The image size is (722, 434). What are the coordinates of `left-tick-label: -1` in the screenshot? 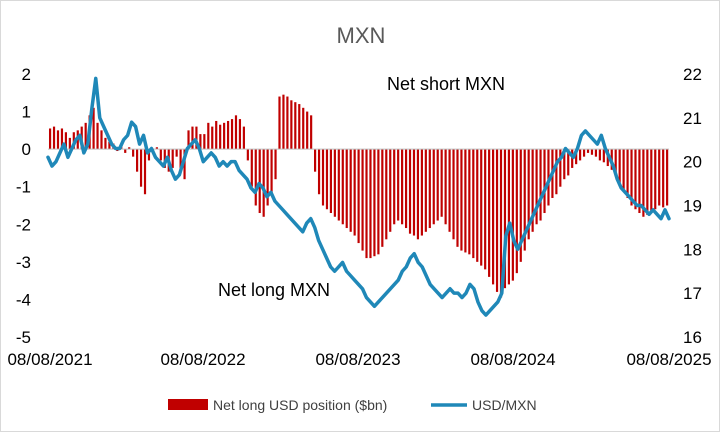 It's located at (23, 187).